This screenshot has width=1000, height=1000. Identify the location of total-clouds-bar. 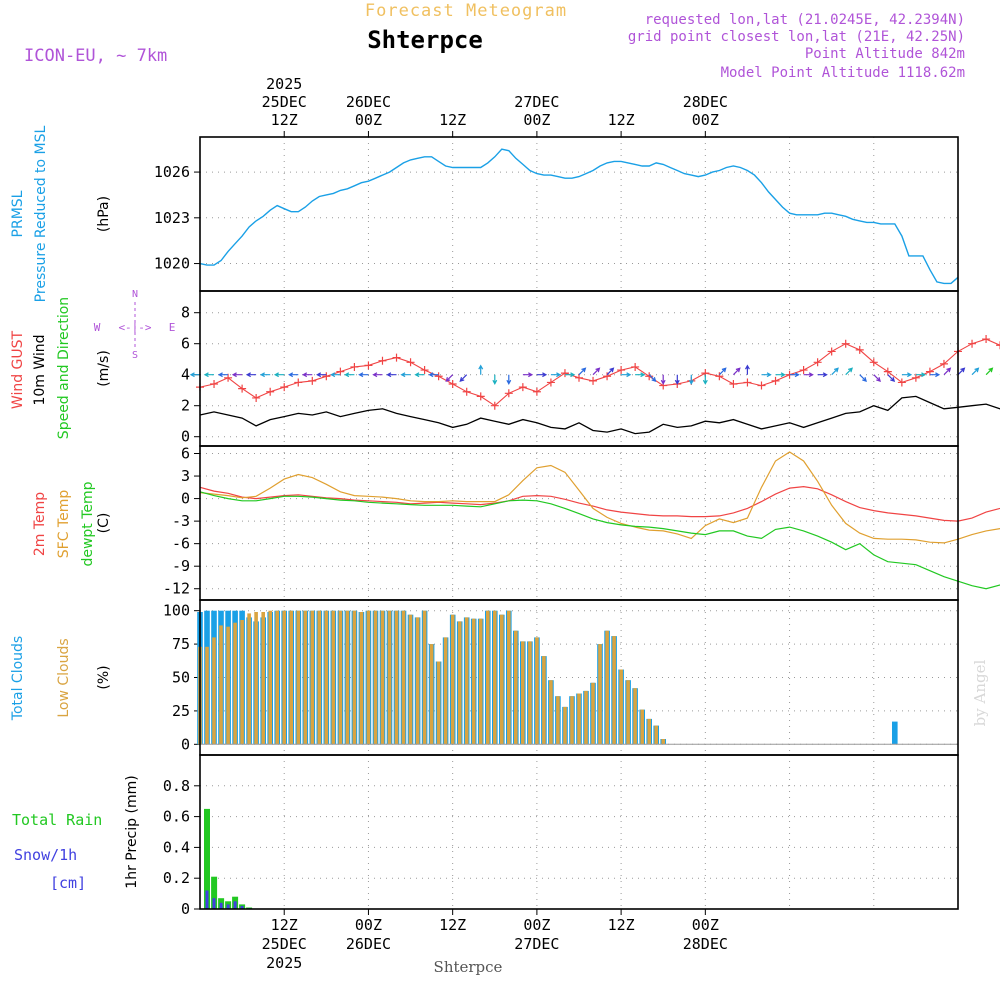
(895, 733).